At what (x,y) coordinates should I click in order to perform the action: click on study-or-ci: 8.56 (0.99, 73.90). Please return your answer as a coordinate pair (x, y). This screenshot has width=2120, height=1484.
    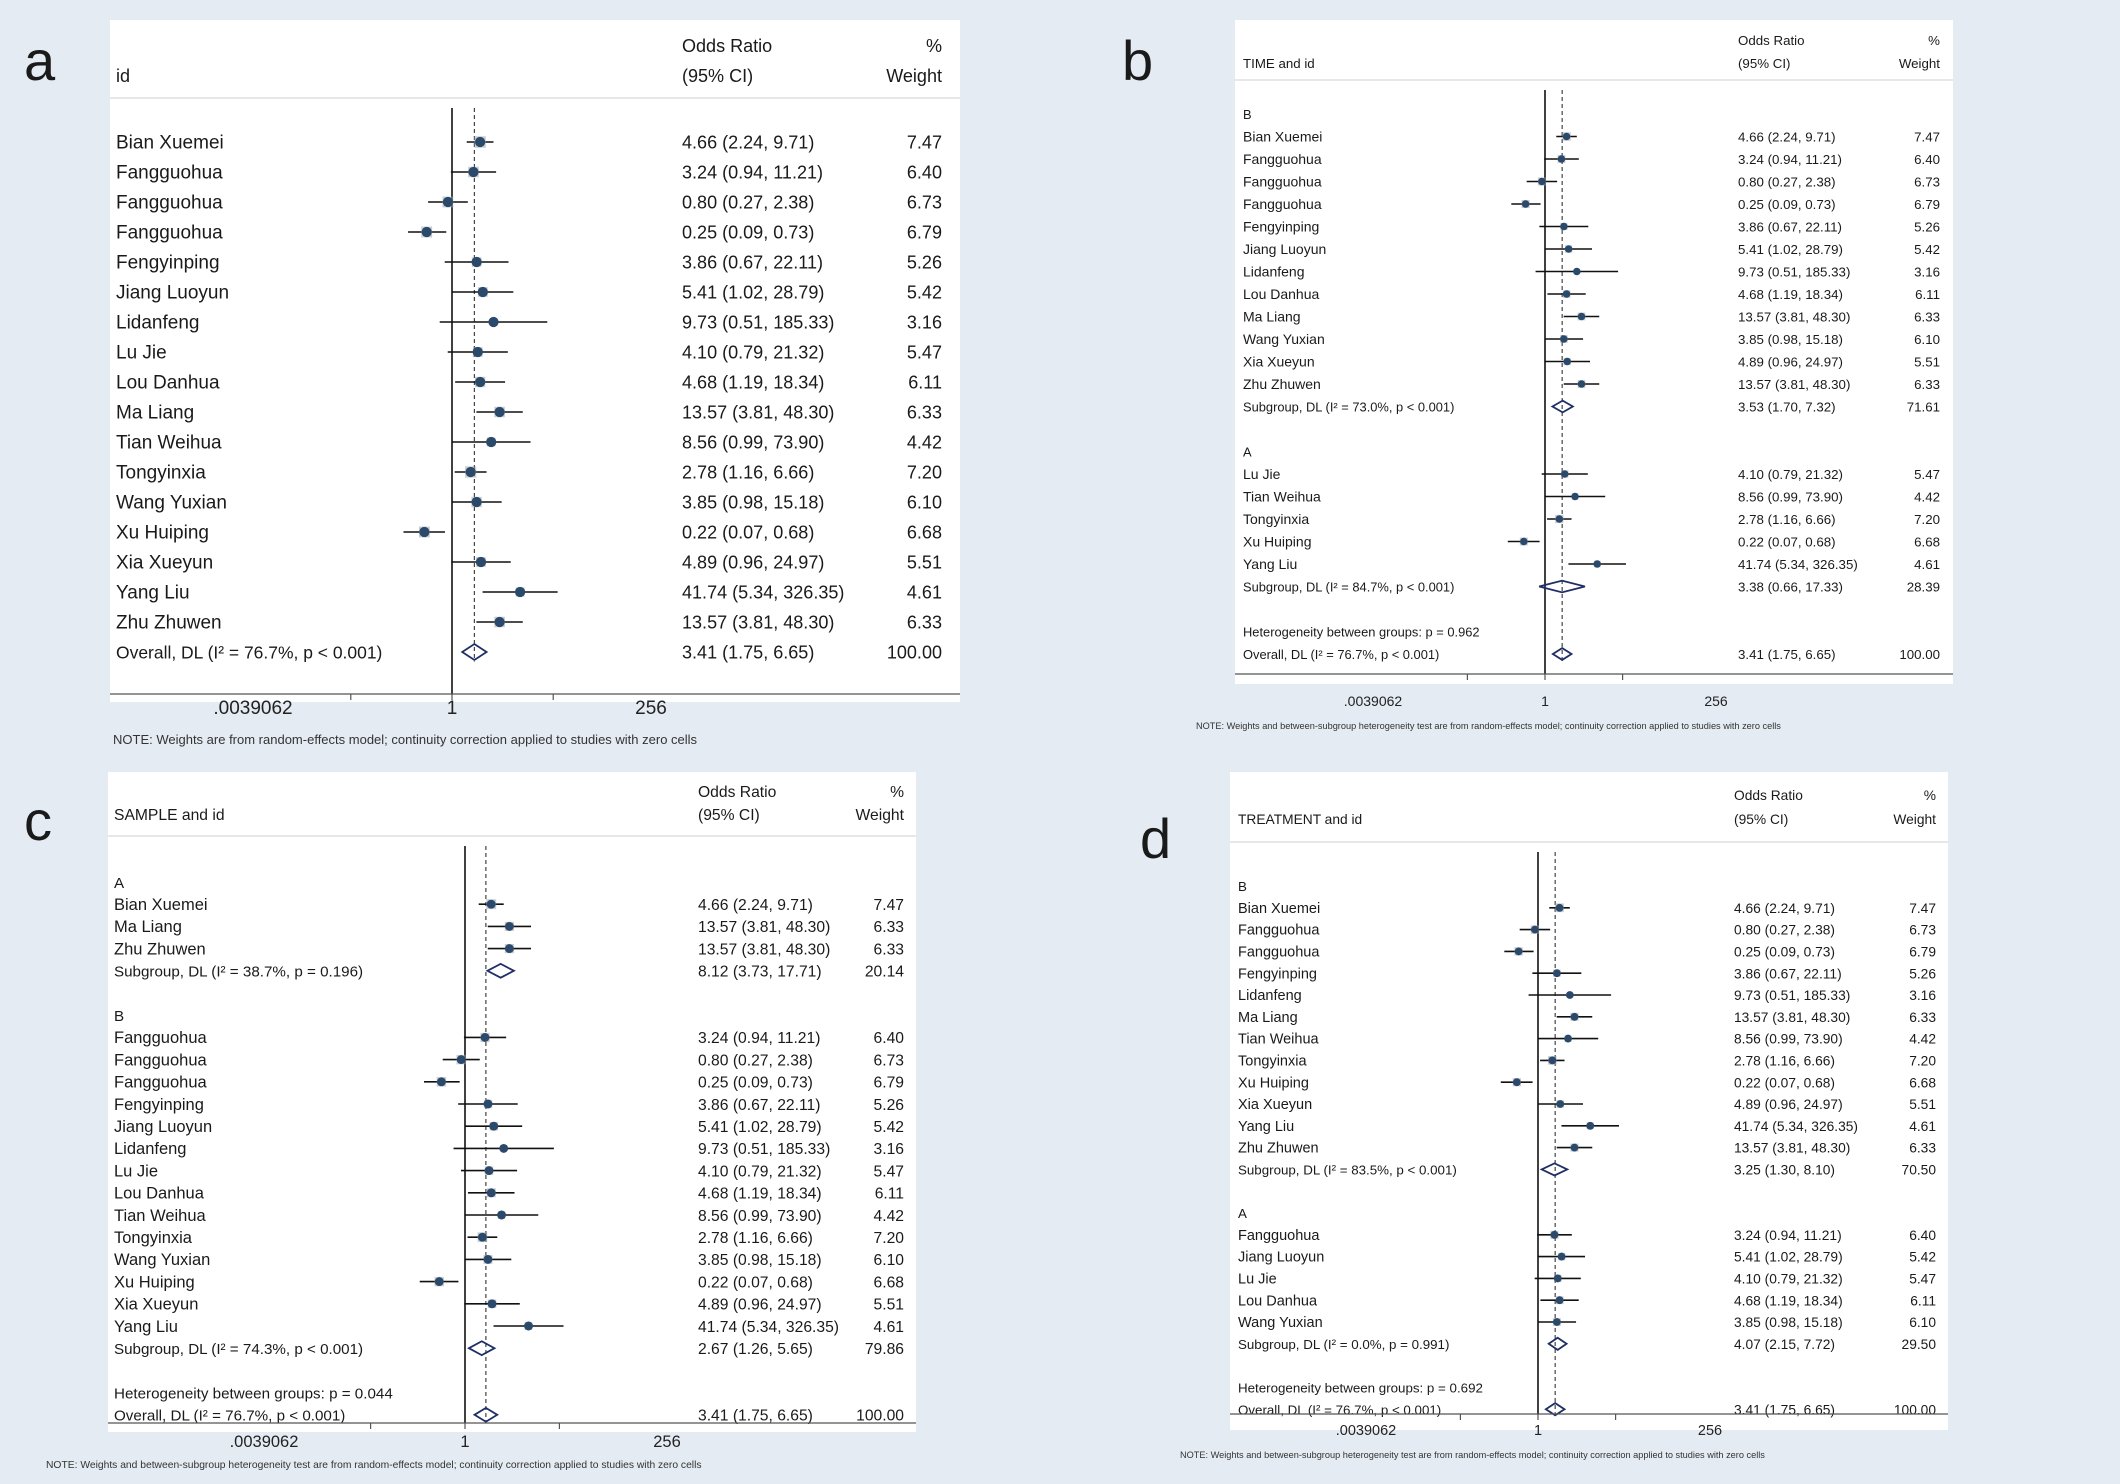
    Looking at the image, I should click on (760, 1216).